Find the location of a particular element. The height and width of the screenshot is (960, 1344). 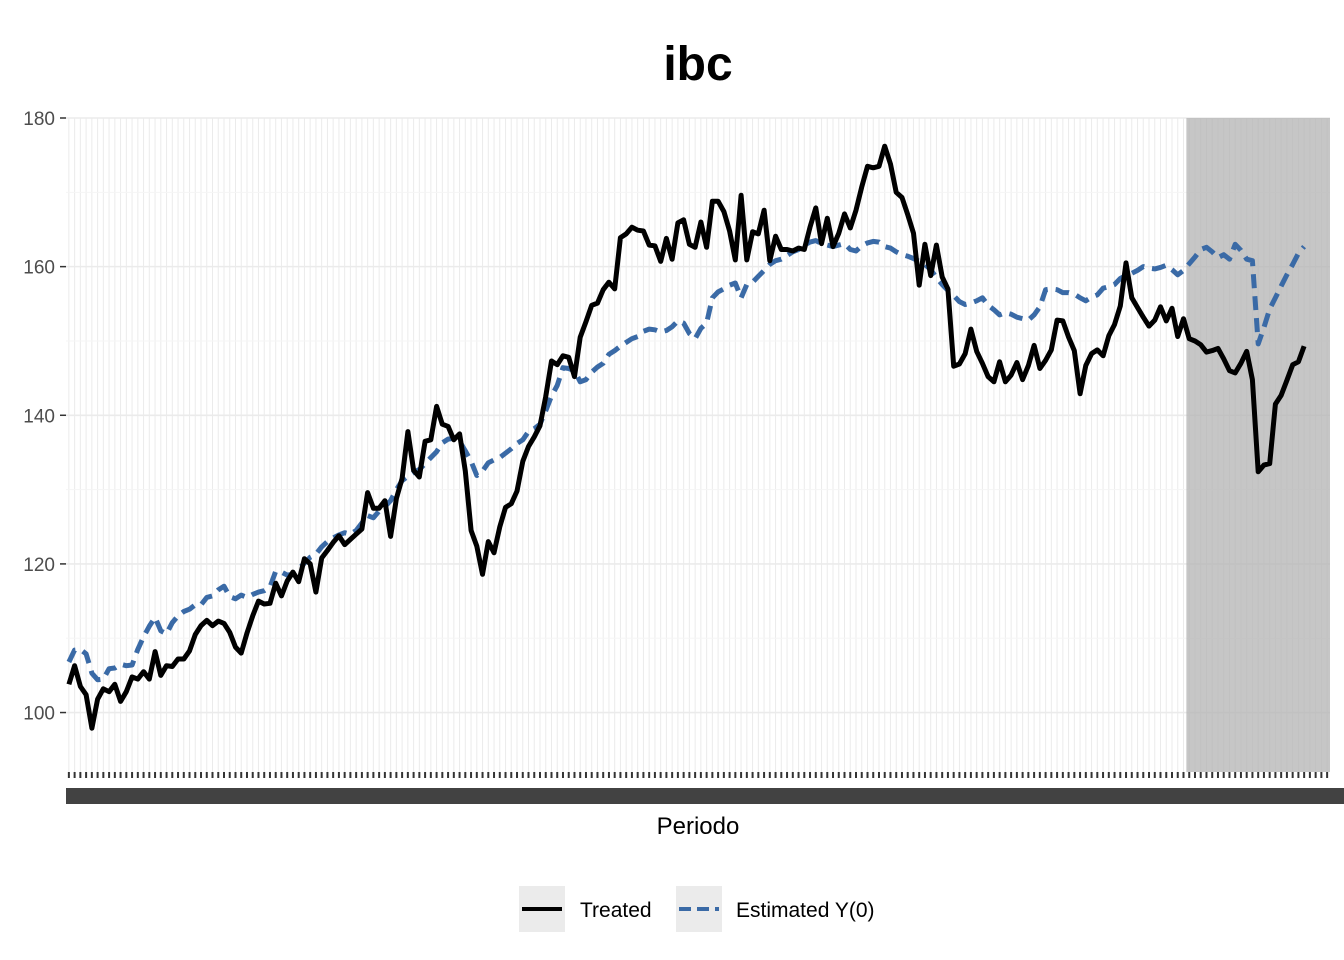

y-axis: 100 120 140 160 180 is located at coordinates (44, 417).